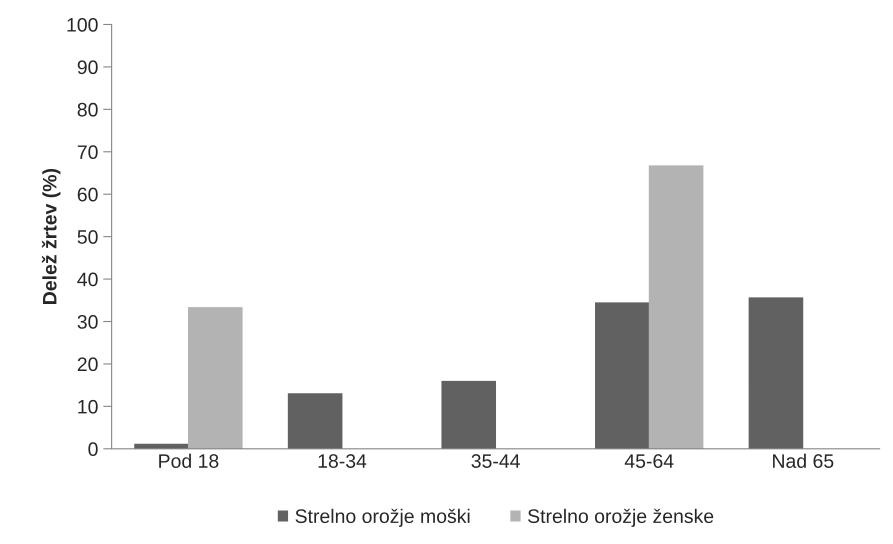 The width and height of the screenshot is (893, 544). I want to click on x-tick-label: 35-44, so click(495, 461).